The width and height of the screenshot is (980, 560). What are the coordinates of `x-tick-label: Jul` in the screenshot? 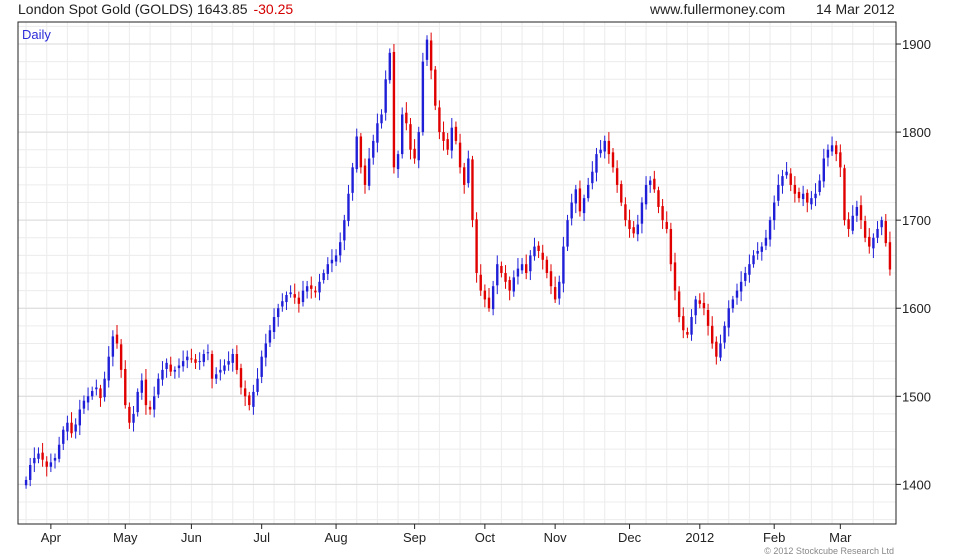 It's located at (261, 537).